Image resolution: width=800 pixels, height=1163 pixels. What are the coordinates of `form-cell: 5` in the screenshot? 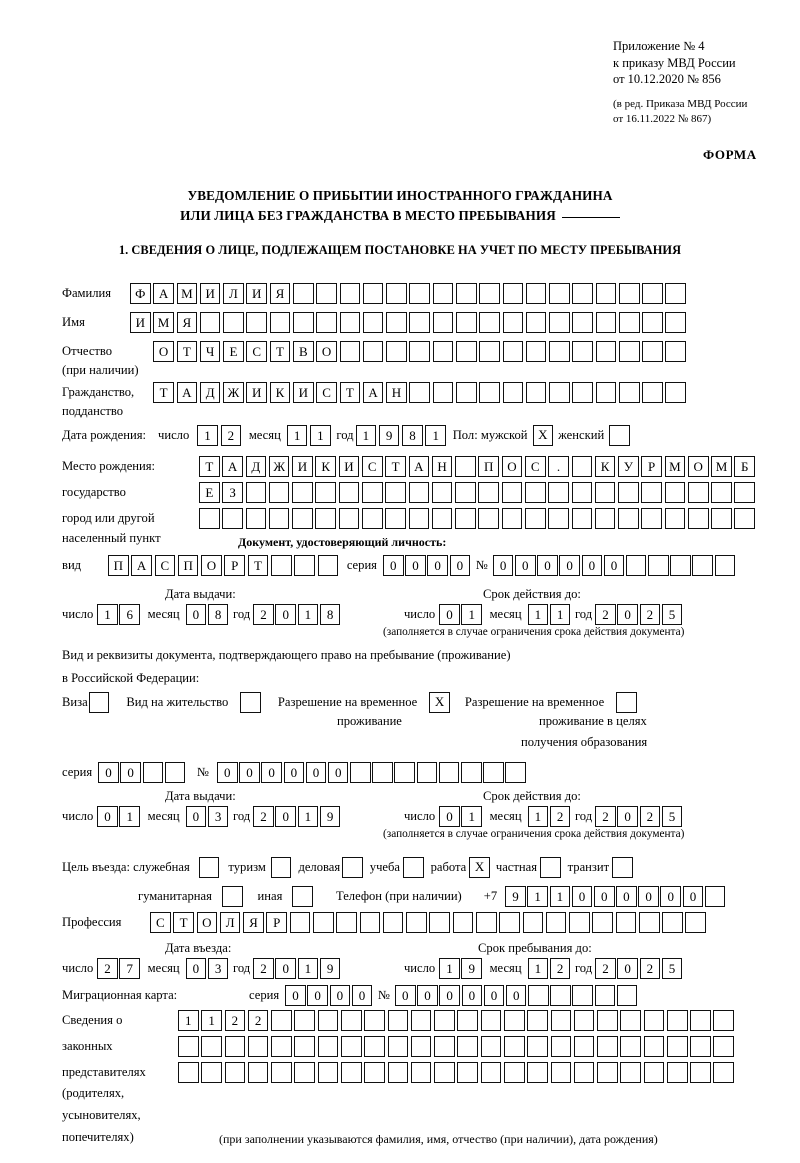 It's located at (672, 816).